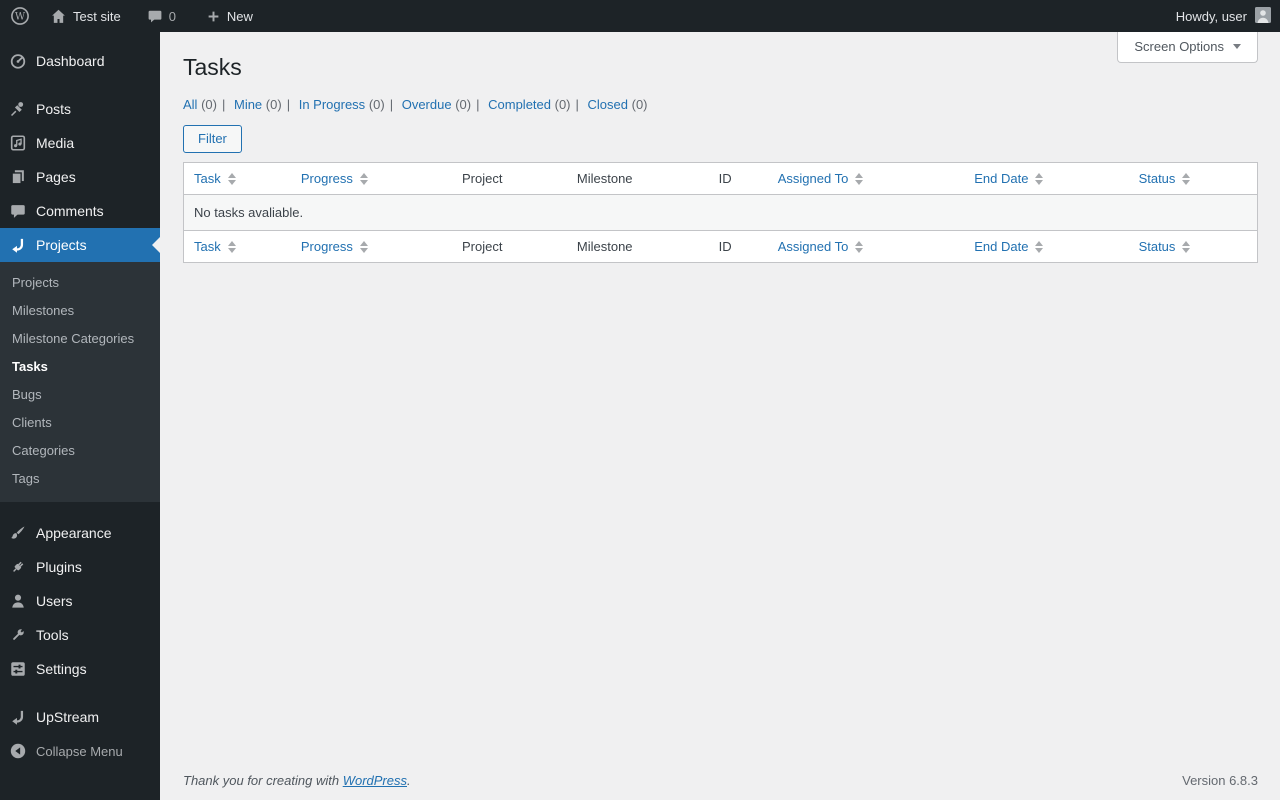 Image resolution: width=1280 pixels, height=800 pixels. I want to click on screen-options-tab: Screen Options, so click(1187, 47).